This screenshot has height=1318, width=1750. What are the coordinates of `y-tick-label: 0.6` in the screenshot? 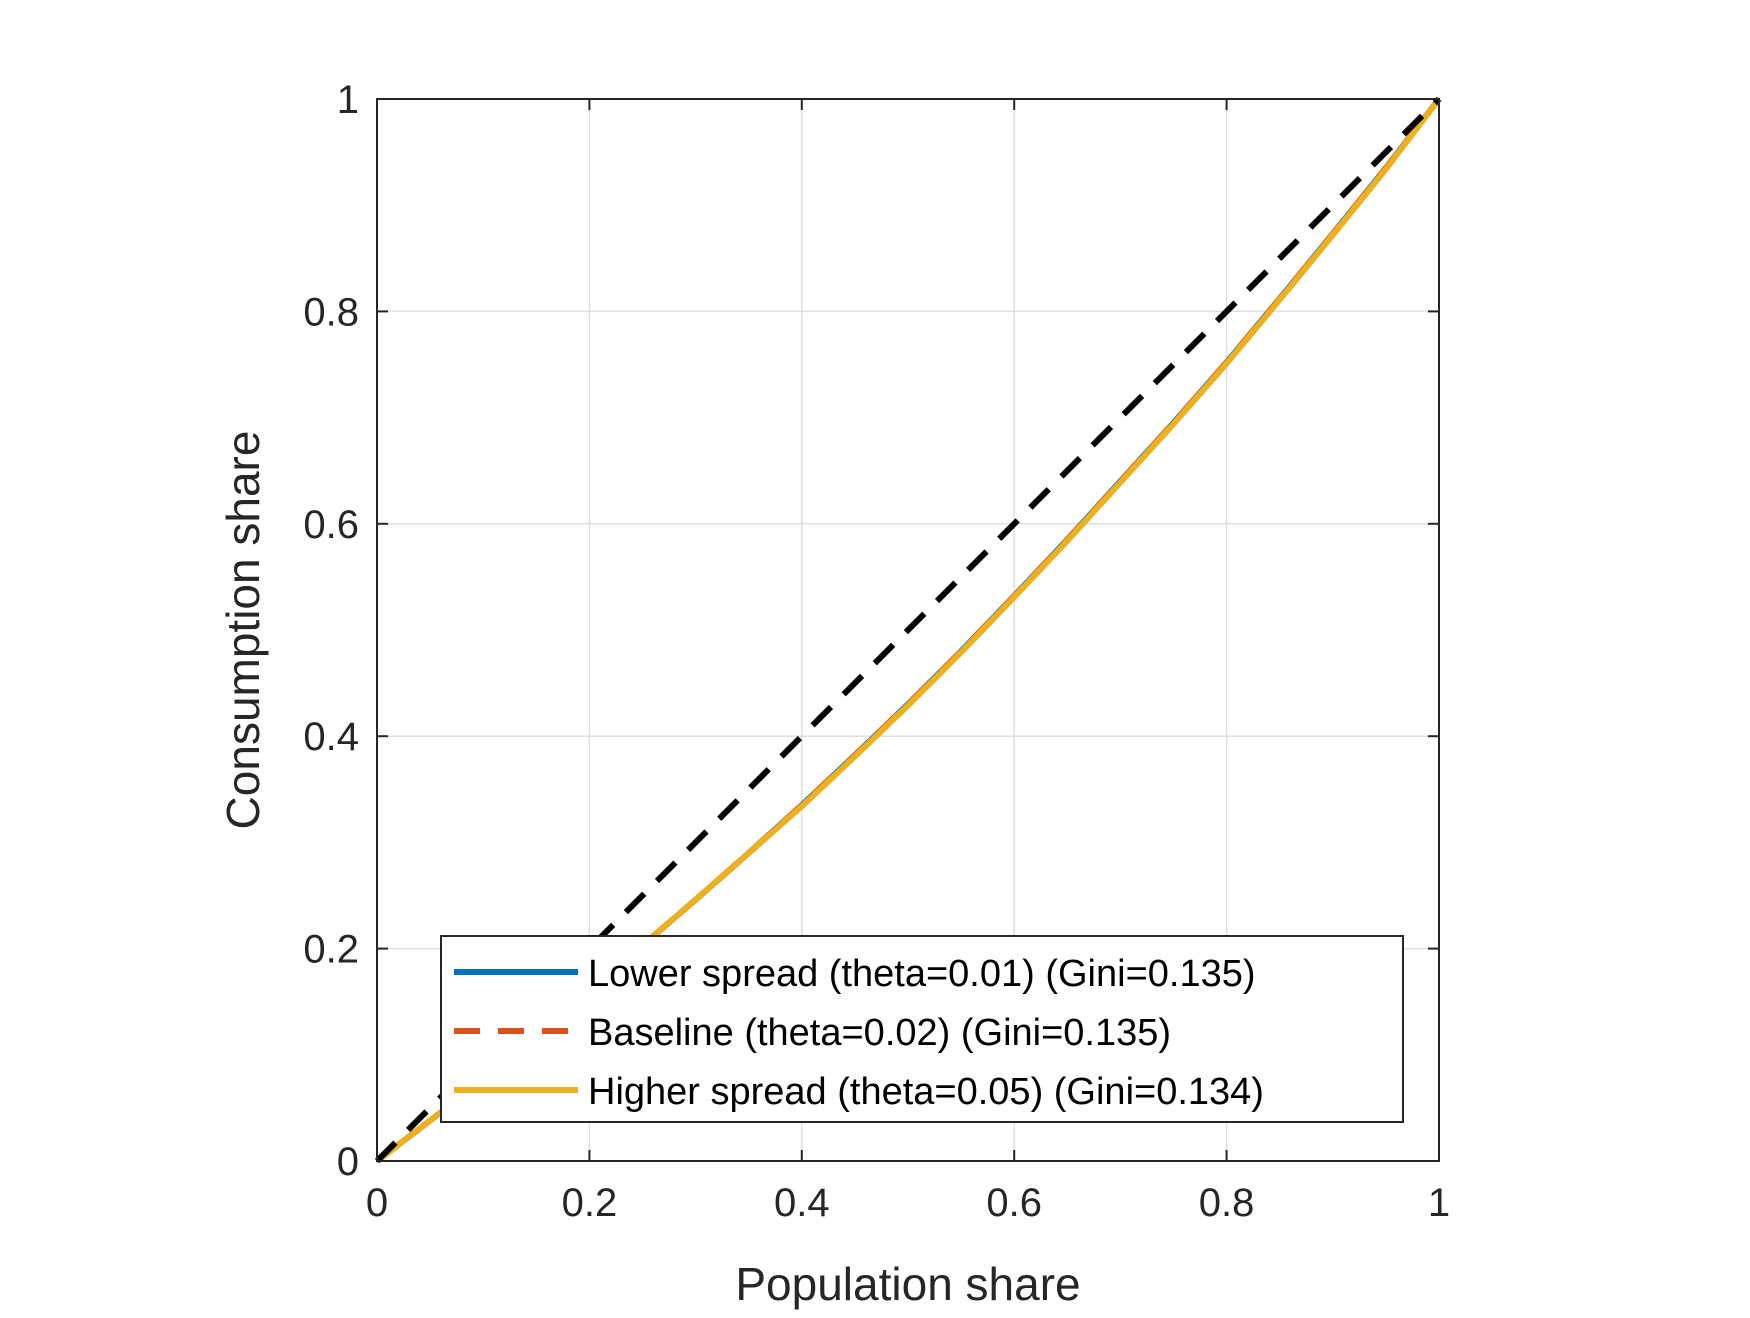 It's located at (331, 525).